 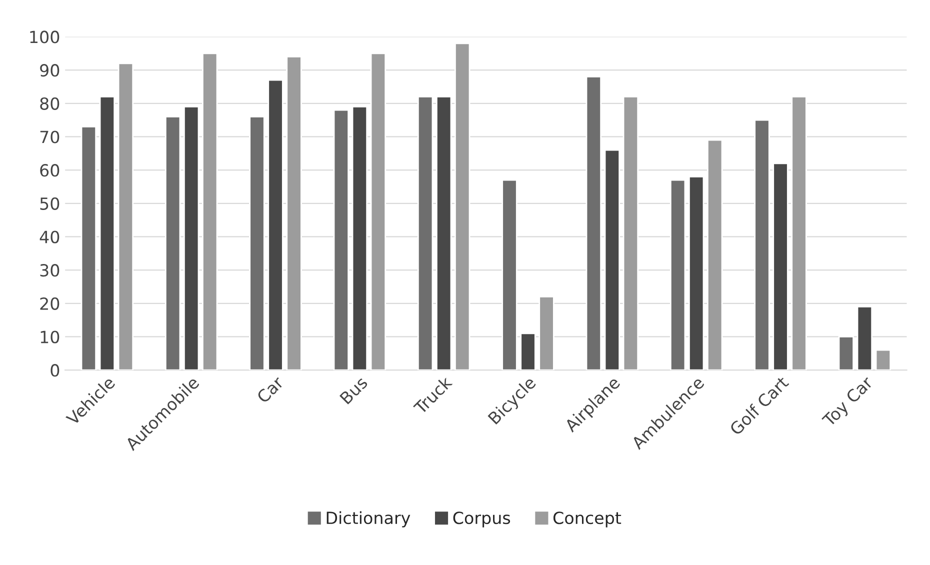 What do you see at coordinates (368, 519) in the screenshot?
I see `legend-label: Dictionary` at bounding box center [368, 519].